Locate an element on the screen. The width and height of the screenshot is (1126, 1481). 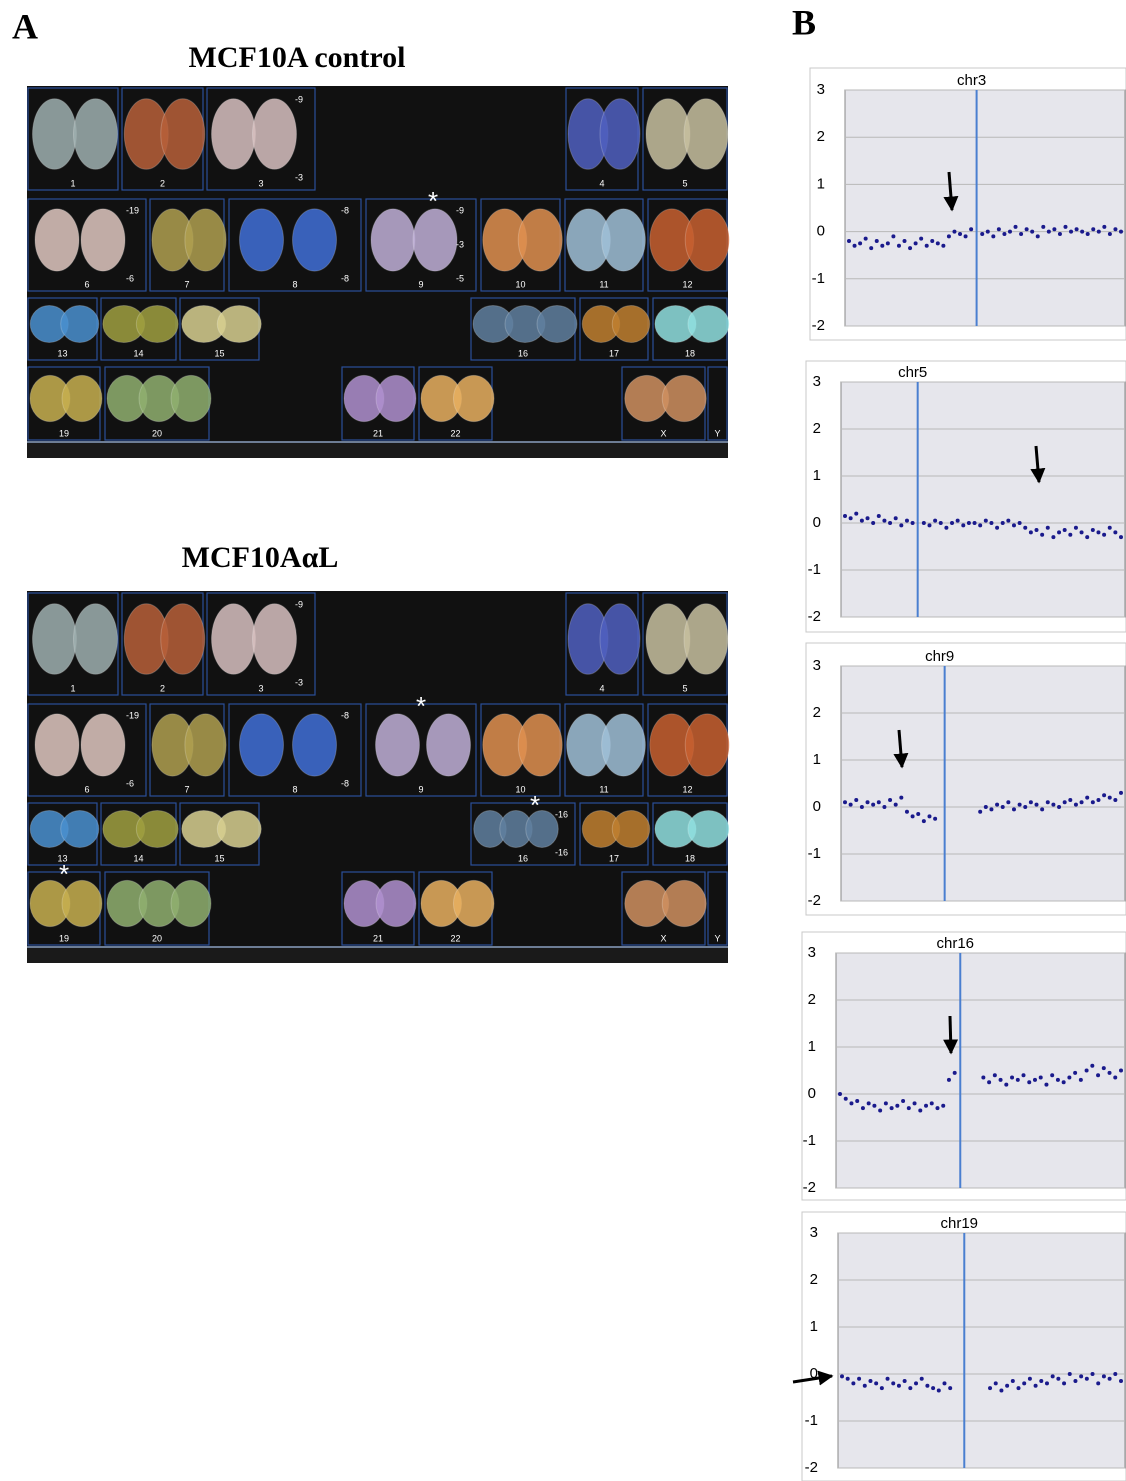
chromosome-label: 21 is located at coordinates (378, 433).